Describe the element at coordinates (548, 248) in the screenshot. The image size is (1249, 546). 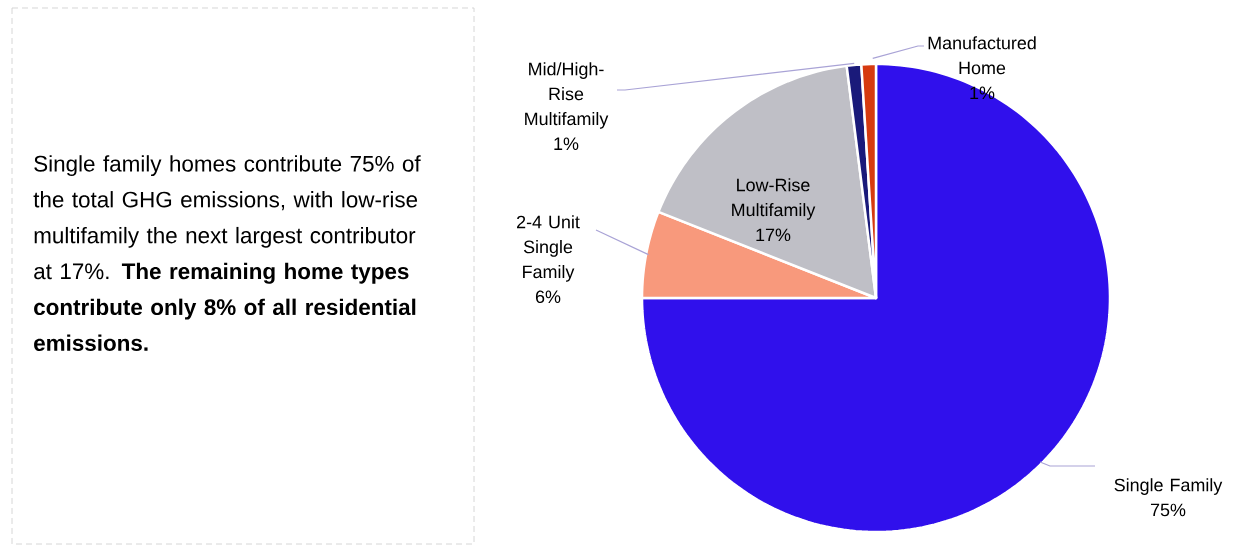
I see `slice-label: 2-4 Unit Single Family` at that location.